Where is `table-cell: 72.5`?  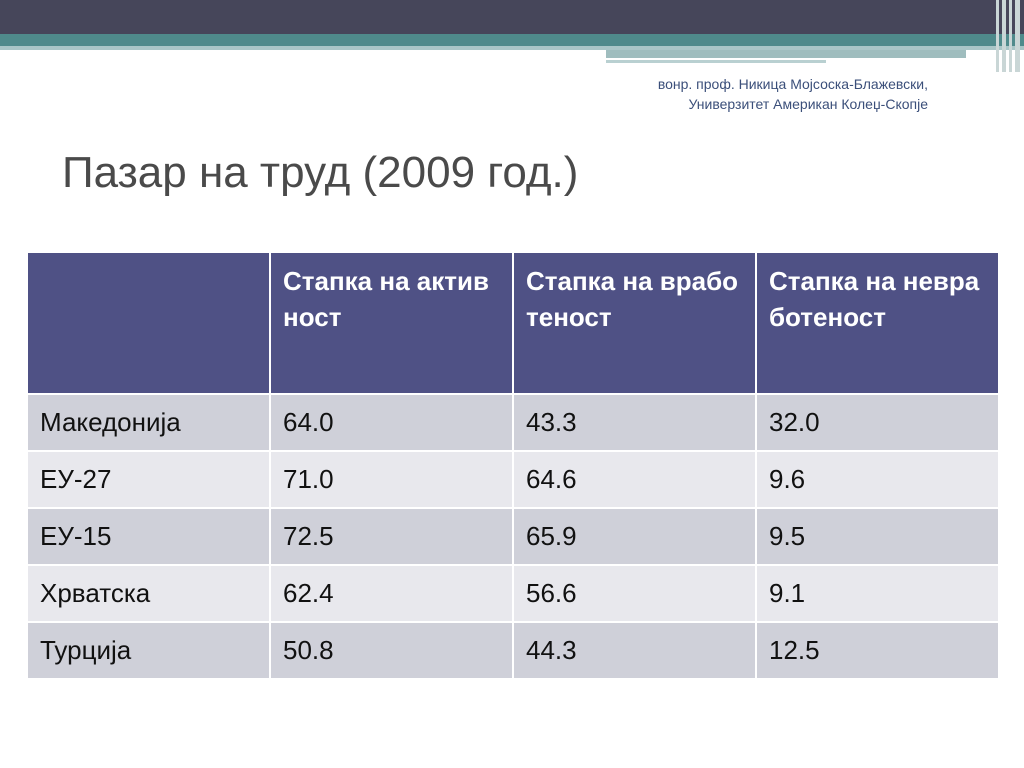 table-cell: 72.5 is located at coordinates (391, 536).